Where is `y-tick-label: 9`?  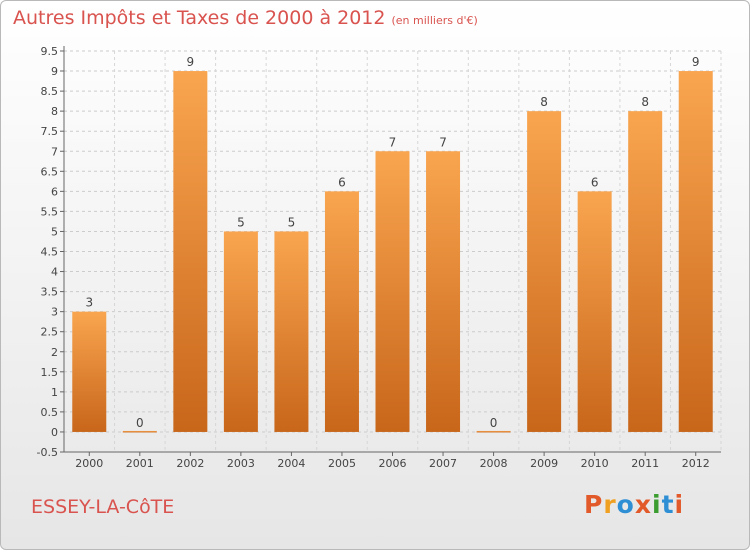
y-tick-label: 9 is located at coordinates (54, 71).